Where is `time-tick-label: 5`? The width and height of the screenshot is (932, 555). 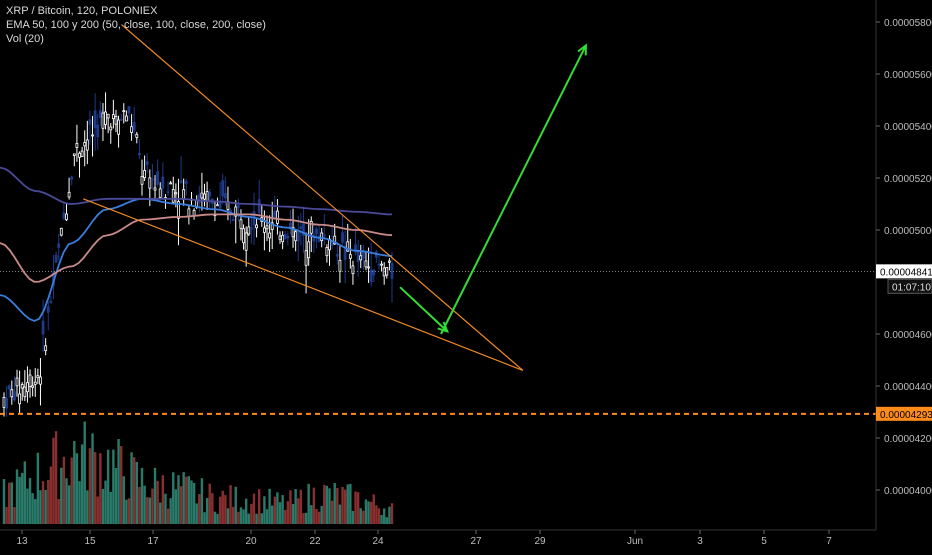
time-tick-label: 5 is located at coordinates (764, 541).